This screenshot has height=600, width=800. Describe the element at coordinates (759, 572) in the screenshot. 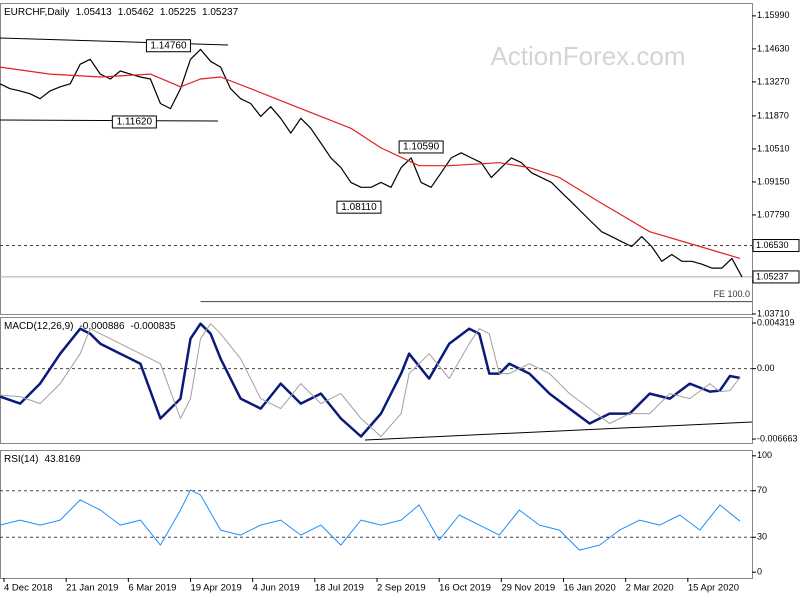

I see `y-tick-label: 0` at that location.